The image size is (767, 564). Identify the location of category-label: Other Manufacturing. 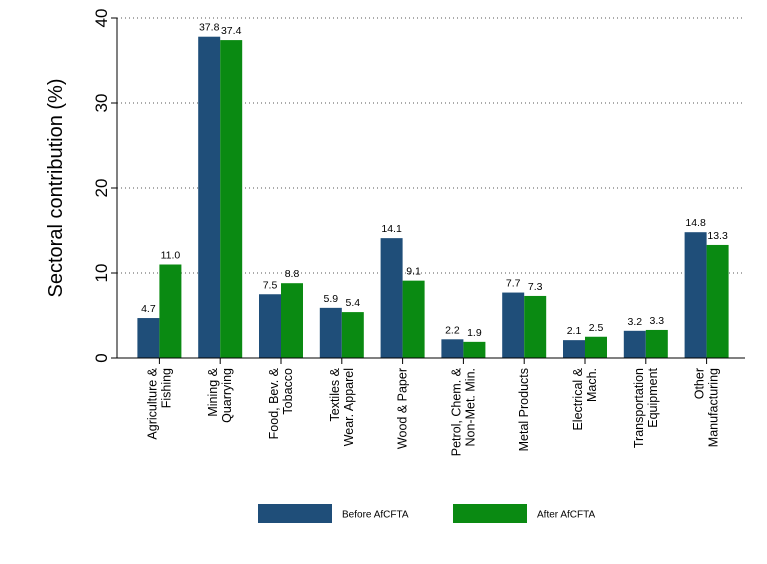
(707, 407).